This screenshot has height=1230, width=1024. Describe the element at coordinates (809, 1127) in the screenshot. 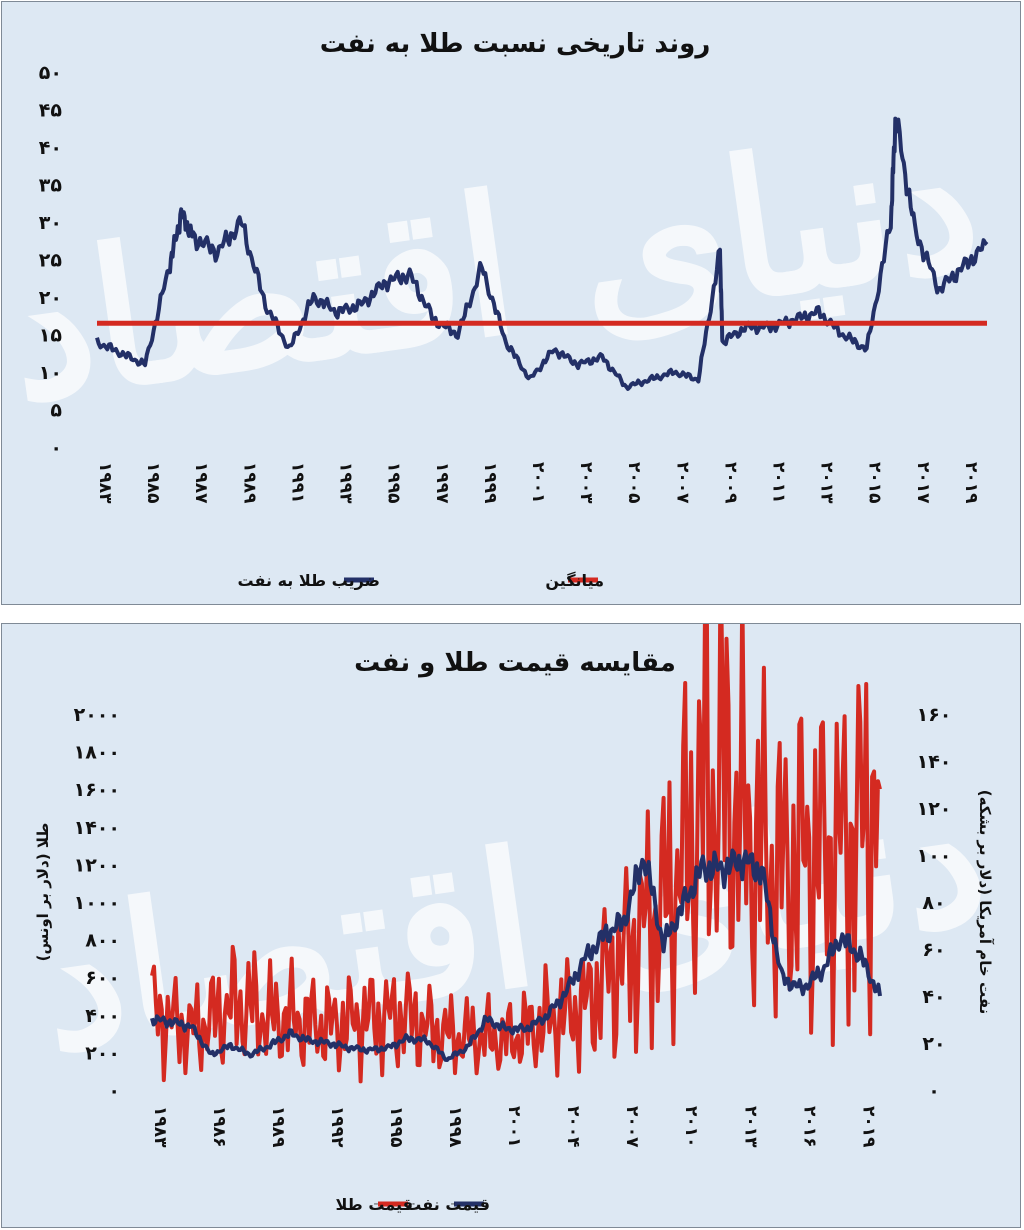

I see `x-tick-label: ۲۰۱۶` at that location.